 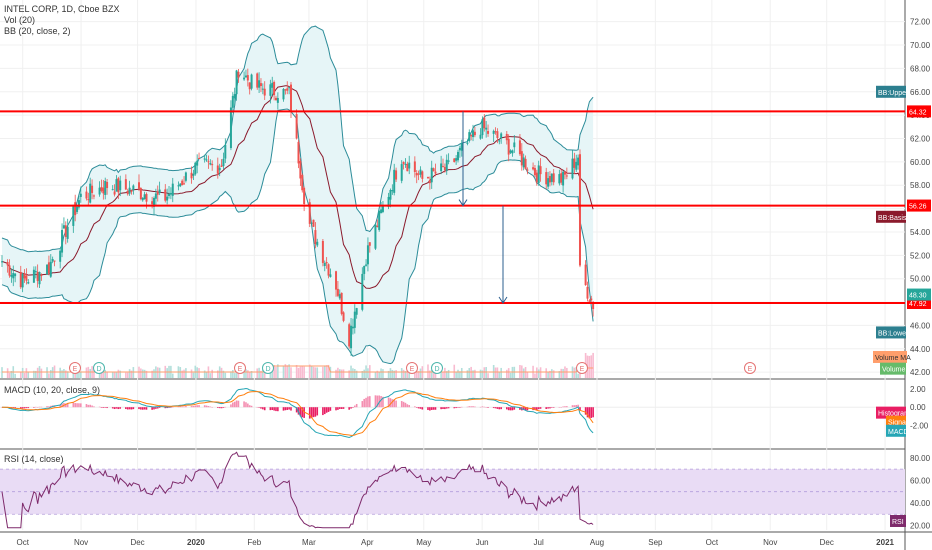 I want to click on bollinger-legend: BB (20, close, 2), so click(x=37, y=31).